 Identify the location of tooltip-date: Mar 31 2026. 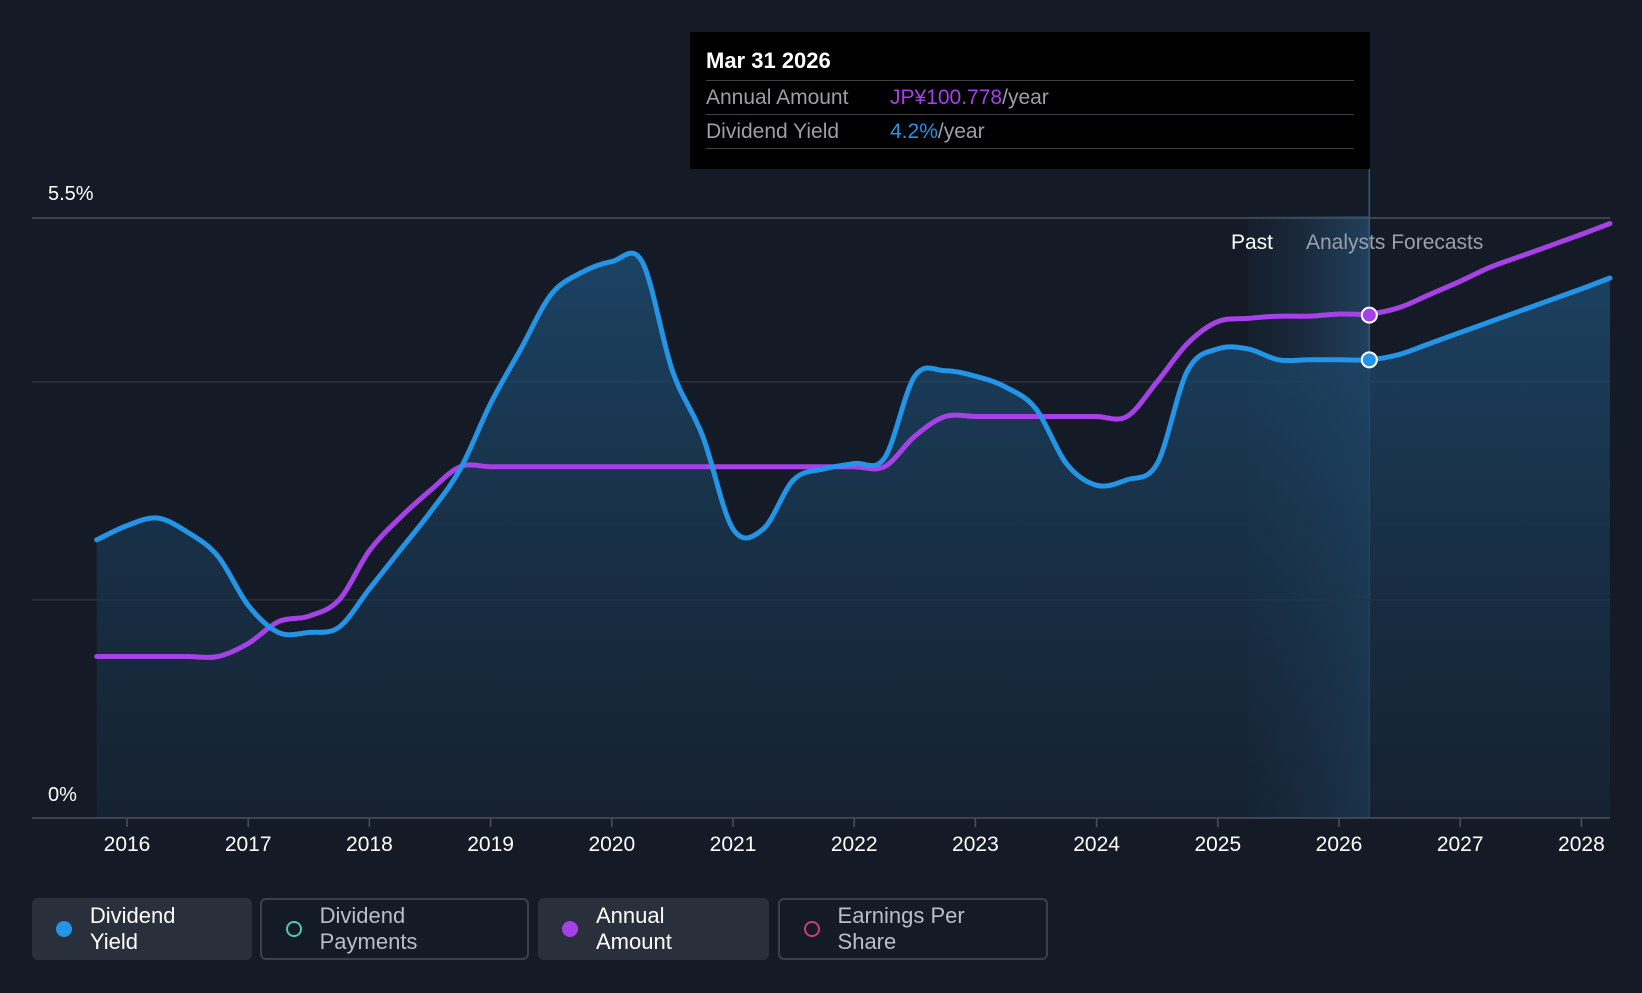
(1030, 63).